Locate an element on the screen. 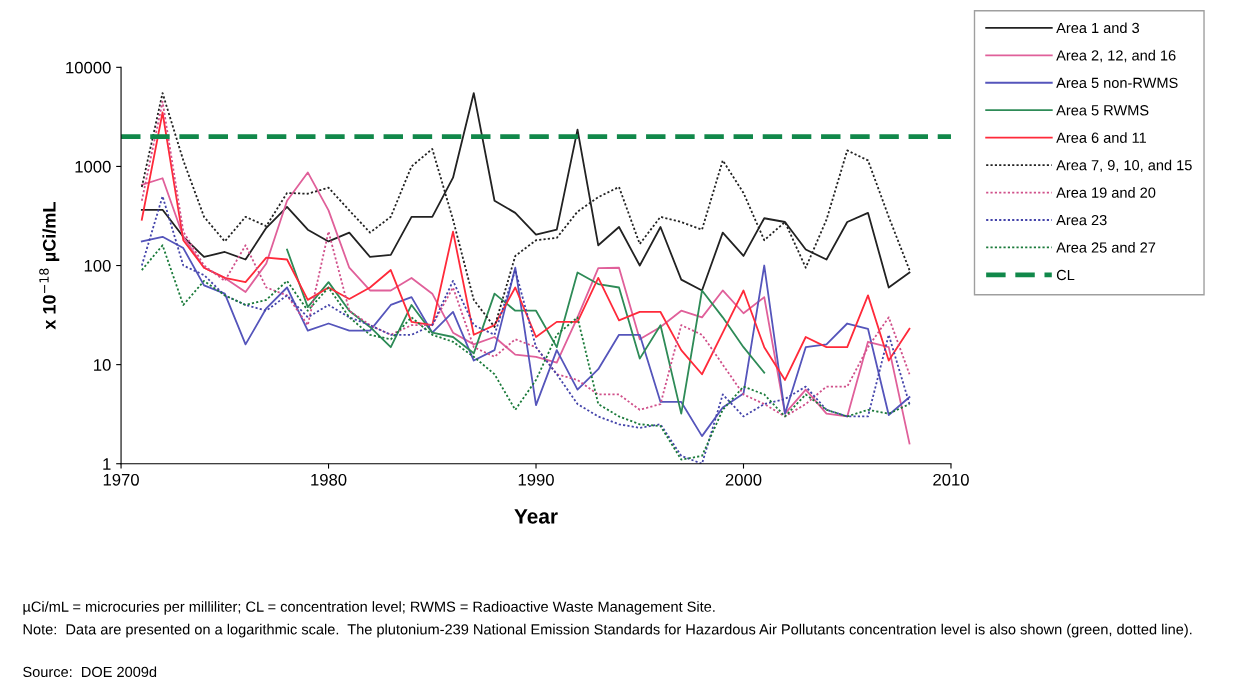  legend-label: CL is located at coordinates (1065, 275).